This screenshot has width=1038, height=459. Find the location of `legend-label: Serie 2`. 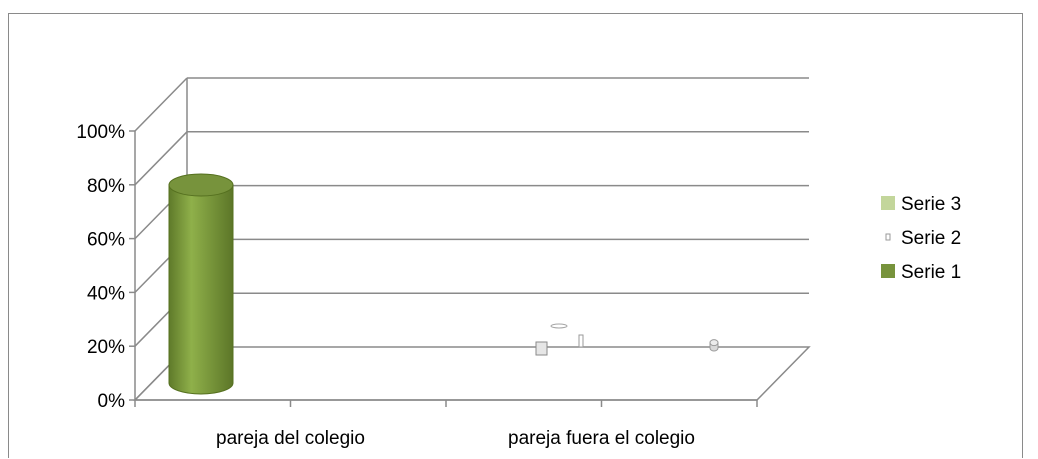

legend-label: Serie 2 is located at coordinates (931, 238).